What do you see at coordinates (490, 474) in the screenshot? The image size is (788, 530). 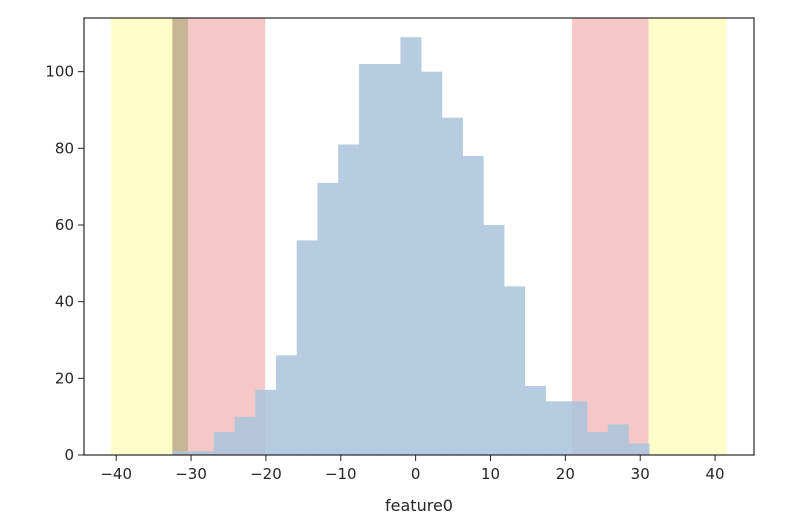 I see `x-tick-label: 10` at bounding box center [490, 474].